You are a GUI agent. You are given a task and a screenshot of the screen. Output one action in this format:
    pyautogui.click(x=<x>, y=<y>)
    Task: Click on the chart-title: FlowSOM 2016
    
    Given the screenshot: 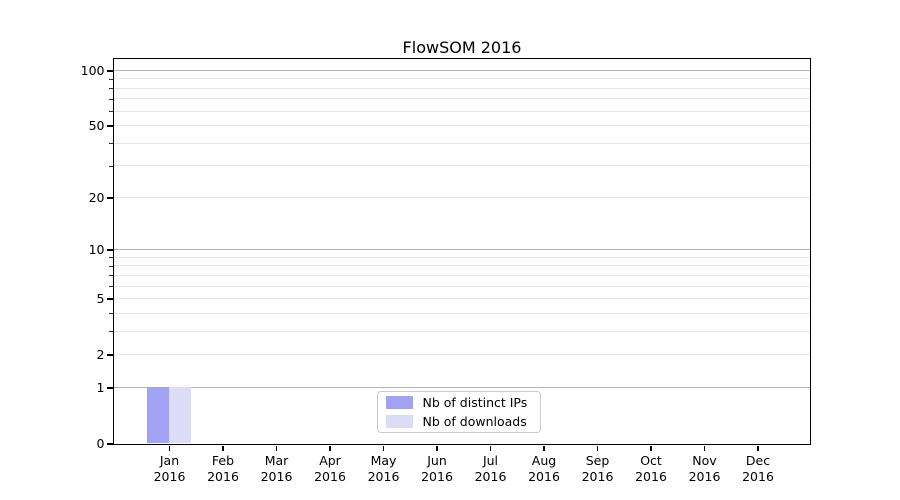 What is the action you would take?
    pyautogui.click(x=462, y=47)
    